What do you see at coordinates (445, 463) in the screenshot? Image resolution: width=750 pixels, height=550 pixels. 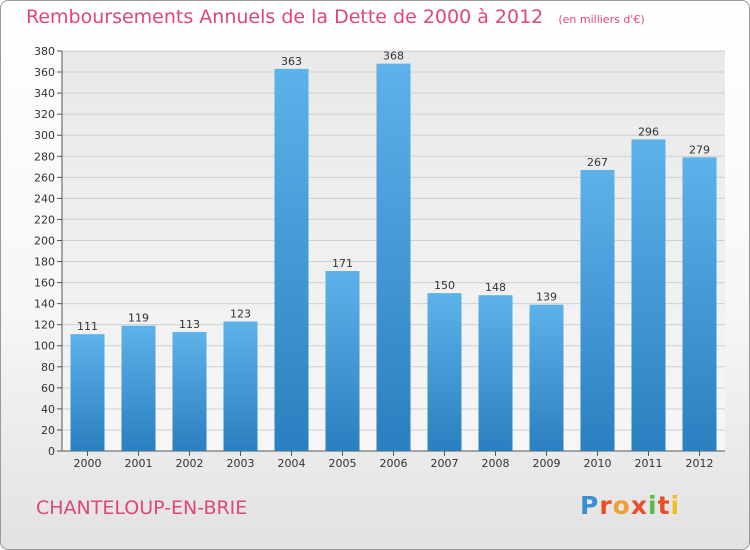 I see `x-tick-label: 2007` at bounding box center [445, 463].